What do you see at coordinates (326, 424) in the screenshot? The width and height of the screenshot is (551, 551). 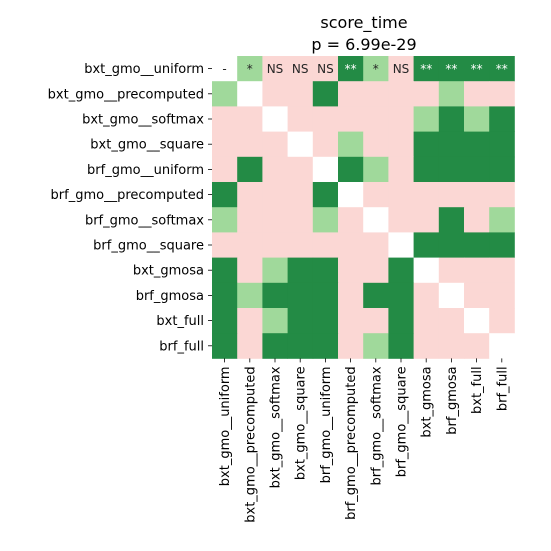 I see `x-tick-label: brf_gmo__uniform` at bounding box center [326, 424].